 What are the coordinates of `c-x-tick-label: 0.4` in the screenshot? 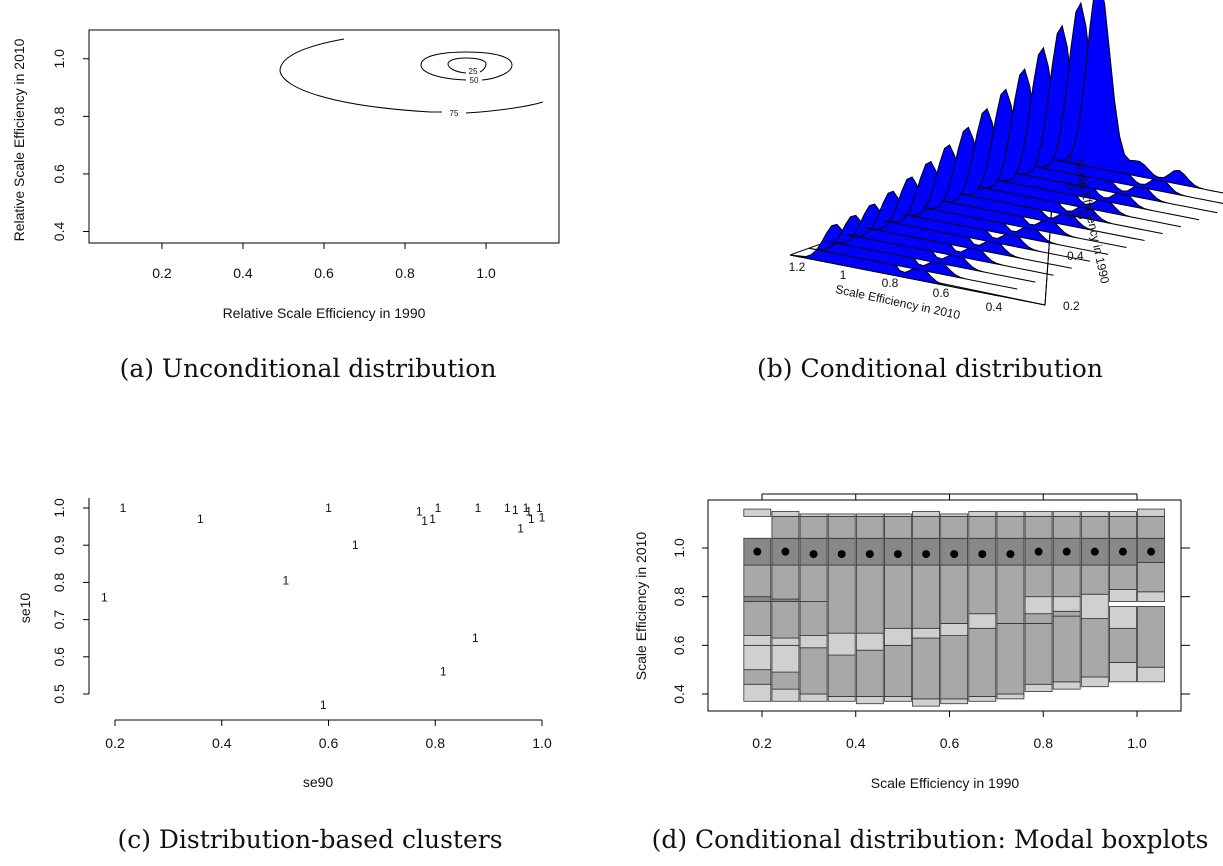 It's located at (222, 743).